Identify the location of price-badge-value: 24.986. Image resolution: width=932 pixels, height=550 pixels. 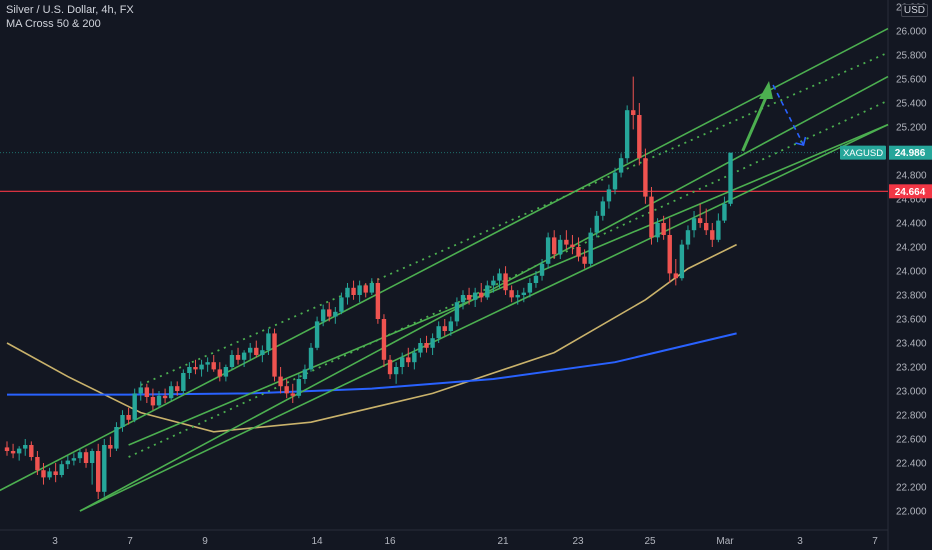
(910, 153).